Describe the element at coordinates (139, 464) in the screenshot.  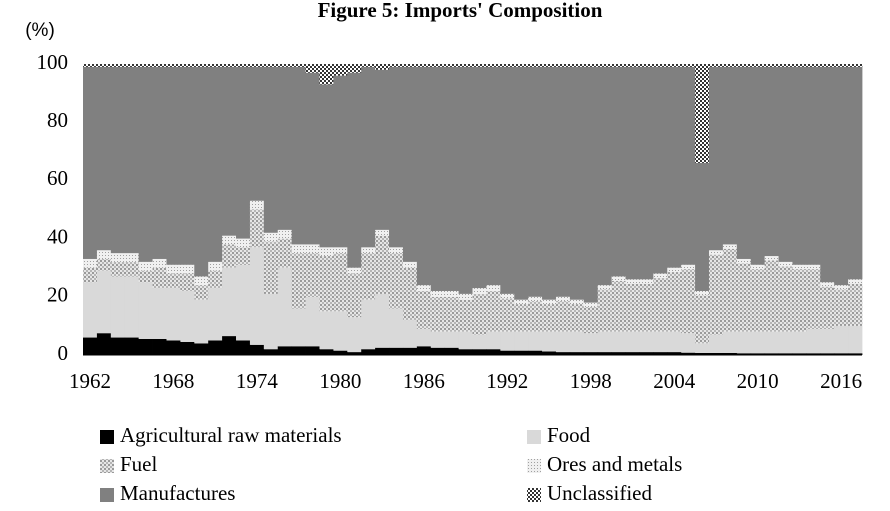
I see `legend-label: Fuel` at that location.